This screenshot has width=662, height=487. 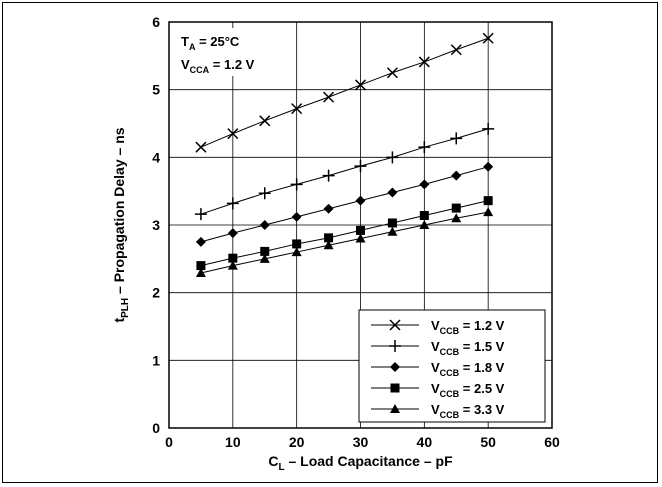 What do you see at coordinates (232, 52) in the screenshot?
I see `annotation-background` at bounding box center [232, 52].